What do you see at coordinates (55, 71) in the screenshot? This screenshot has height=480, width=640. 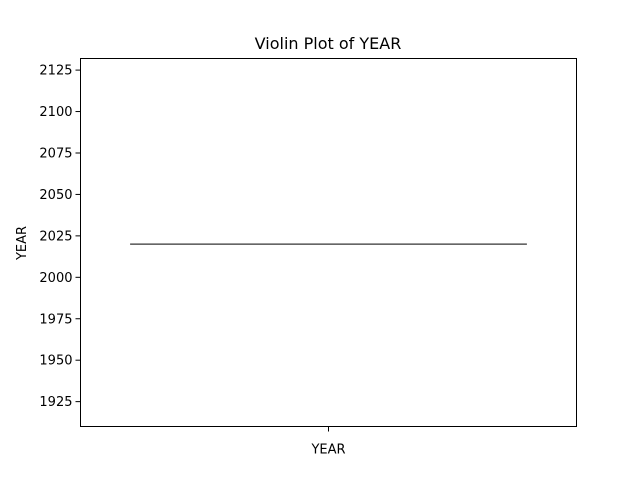 I see `y-tick-label: 2125` at bounding box center [55, 71].